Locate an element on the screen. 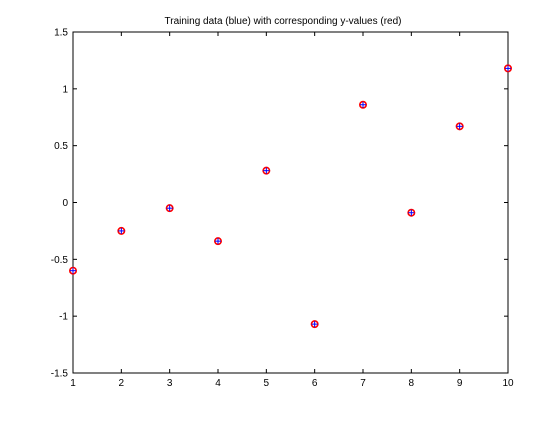 The image size is (560, 425). y-tick-label: 0.5 is located at coordinates (61, 146).